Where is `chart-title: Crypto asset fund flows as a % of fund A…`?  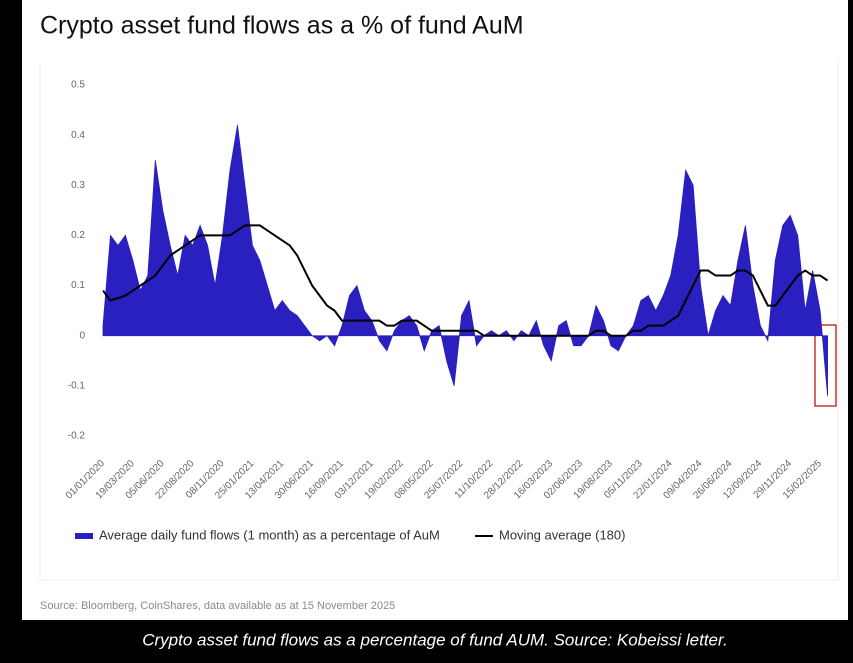 chart-title: Crypto asset fund flows as a % of fund A… is located at coordinates (282, 26).